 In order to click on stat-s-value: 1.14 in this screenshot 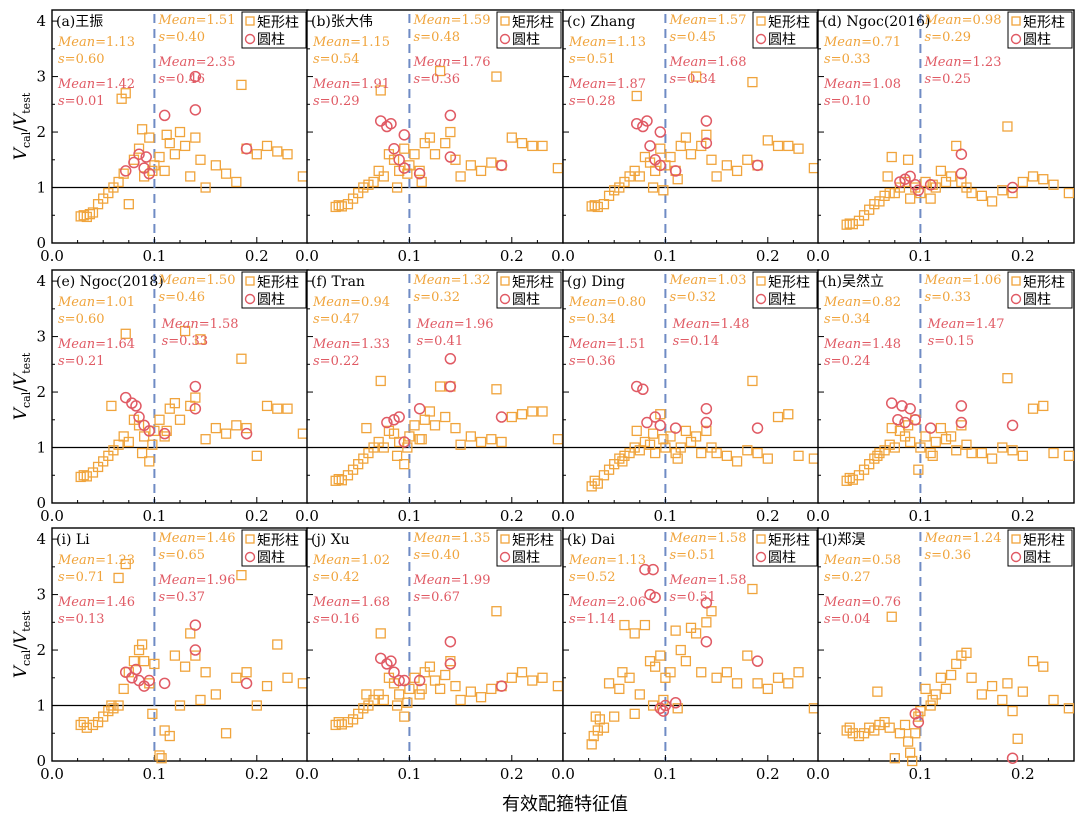, I will do `click(601, 619)`.